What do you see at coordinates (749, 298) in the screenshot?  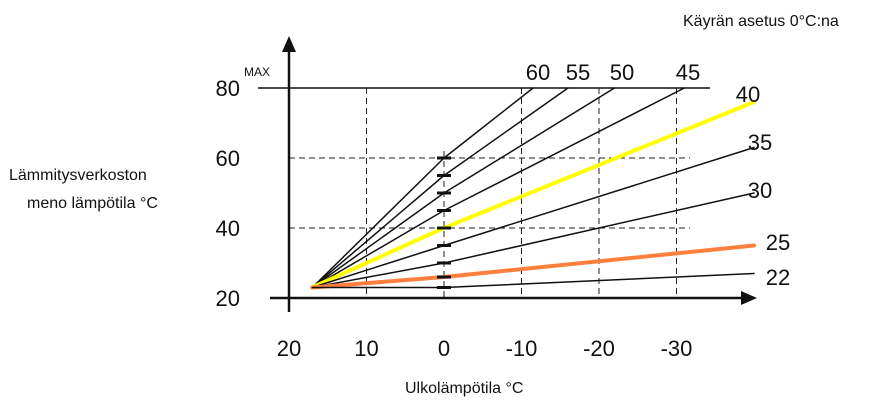 I see `x-axis-arrow` at bounding box center [749, 298].